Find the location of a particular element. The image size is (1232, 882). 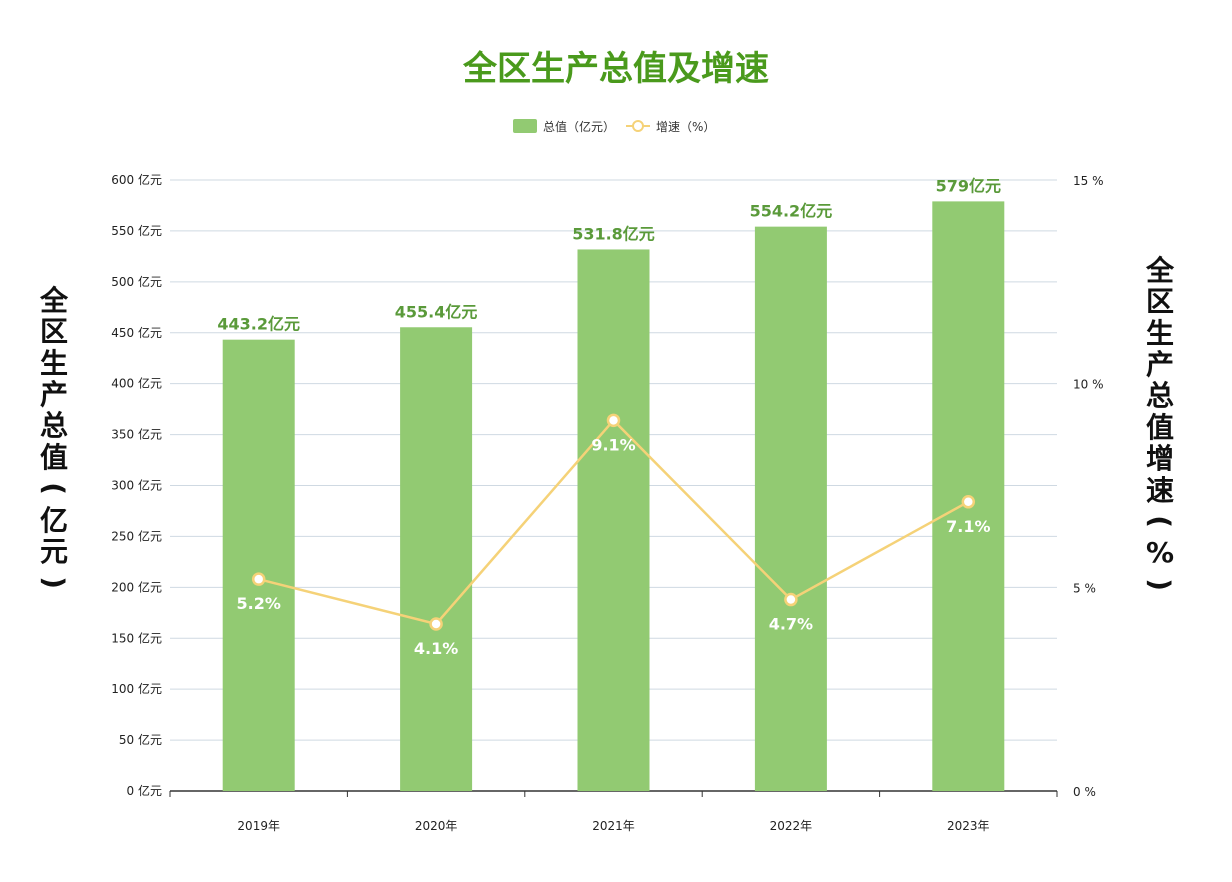

x-tick-label: 2022年 is located at coordinates (791, 826).